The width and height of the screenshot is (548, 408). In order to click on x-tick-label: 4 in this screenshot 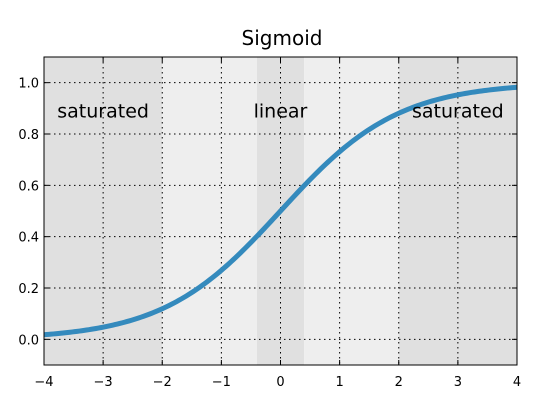, I will do `click(517, 382)`.